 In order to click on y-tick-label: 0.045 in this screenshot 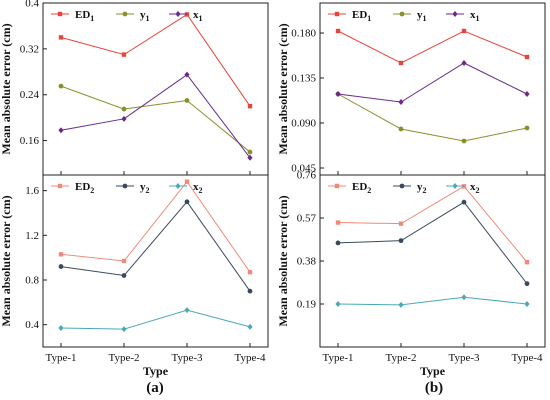, I will do `click(303, 169)`.